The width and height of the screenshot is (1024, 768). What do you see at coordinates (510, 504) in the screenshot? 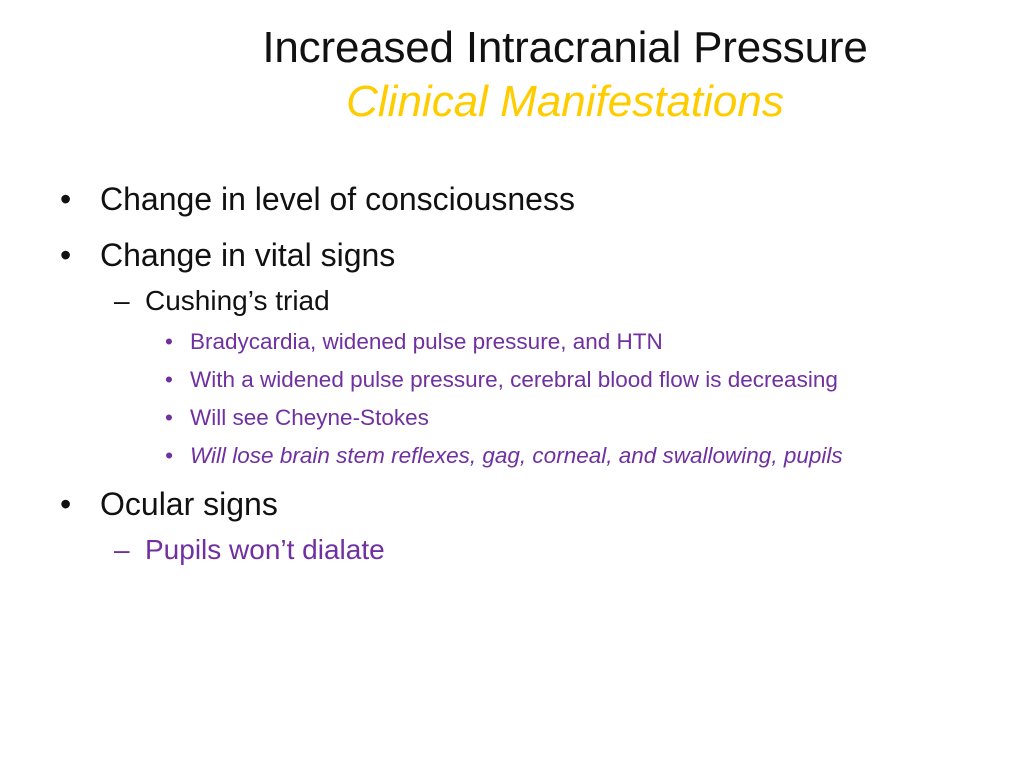
I see `bullet-item: • Ocular signs` at bounding box center [510, 504].